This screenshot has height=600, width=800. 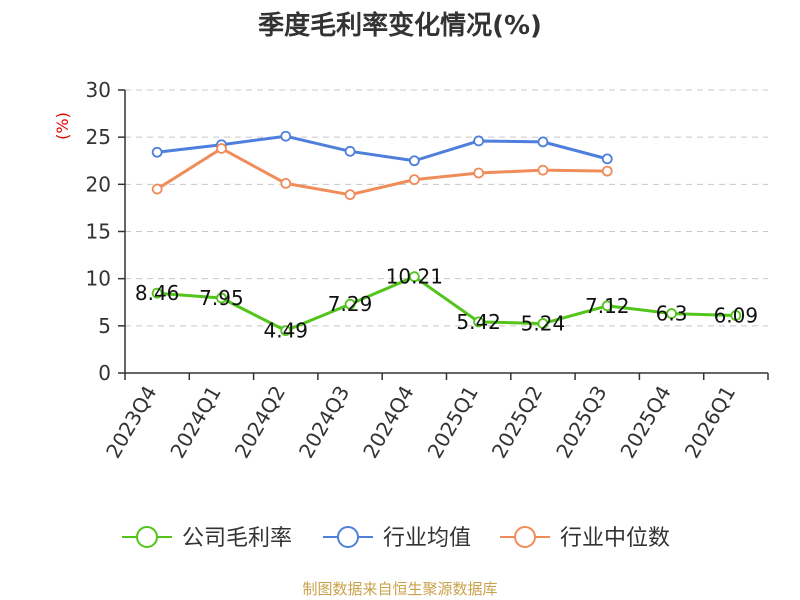 What do you see at coordinates (427, 538) in the screenshot?
I see `legend-label: 行业均值` at bounding box center [427, 538].